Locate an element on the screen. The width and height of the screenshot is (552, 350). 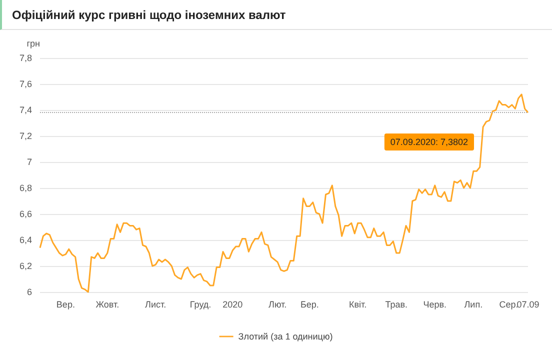
y-tick-label: 7,6 is located at coordinates (25, 84).